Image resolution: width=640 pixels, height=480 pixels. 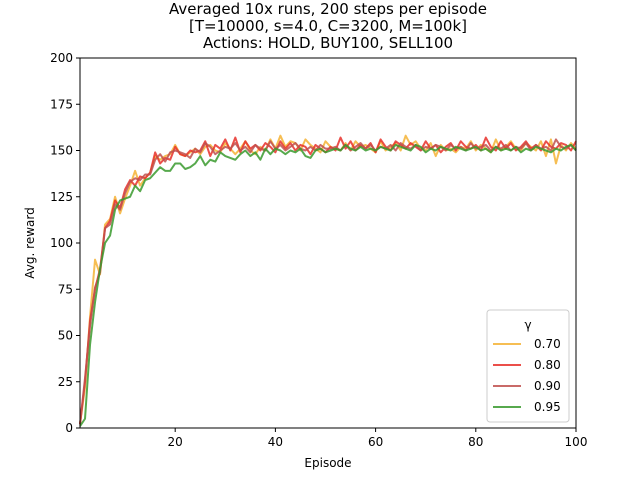 I want to click on chart-title-line-3: Actions: HOLD, BUY100, SELL100, so click(x=328, y=43).